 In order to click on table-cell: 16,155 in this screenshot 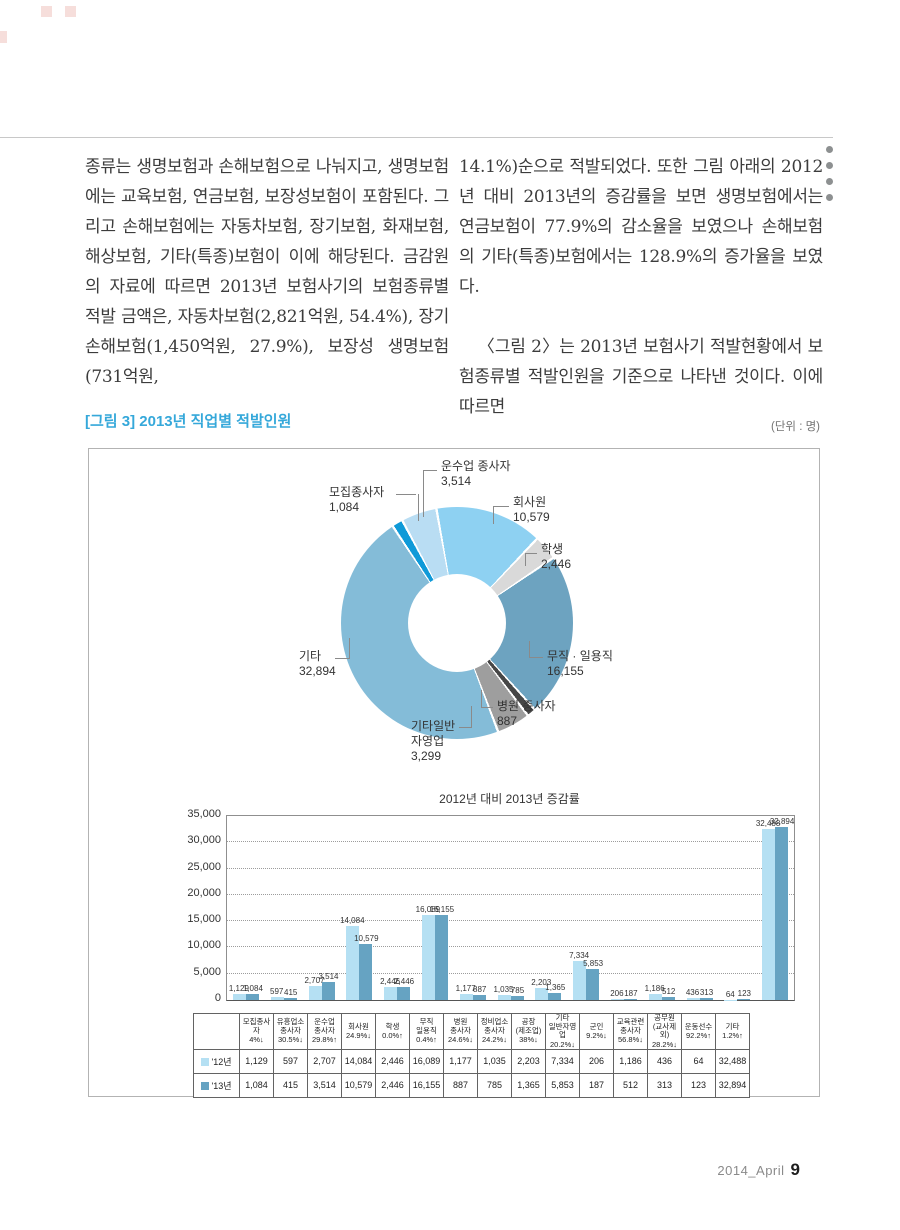, I will do `click(426, 1085)`.